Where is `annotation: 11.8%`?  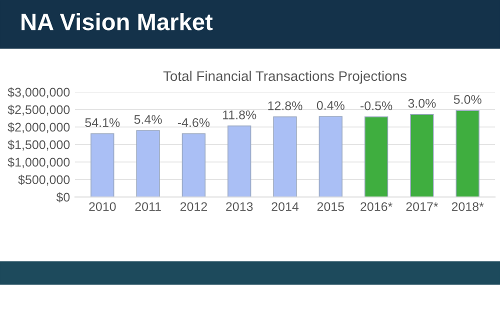
annotation: 11.8% is located at coordinates (239, 115).